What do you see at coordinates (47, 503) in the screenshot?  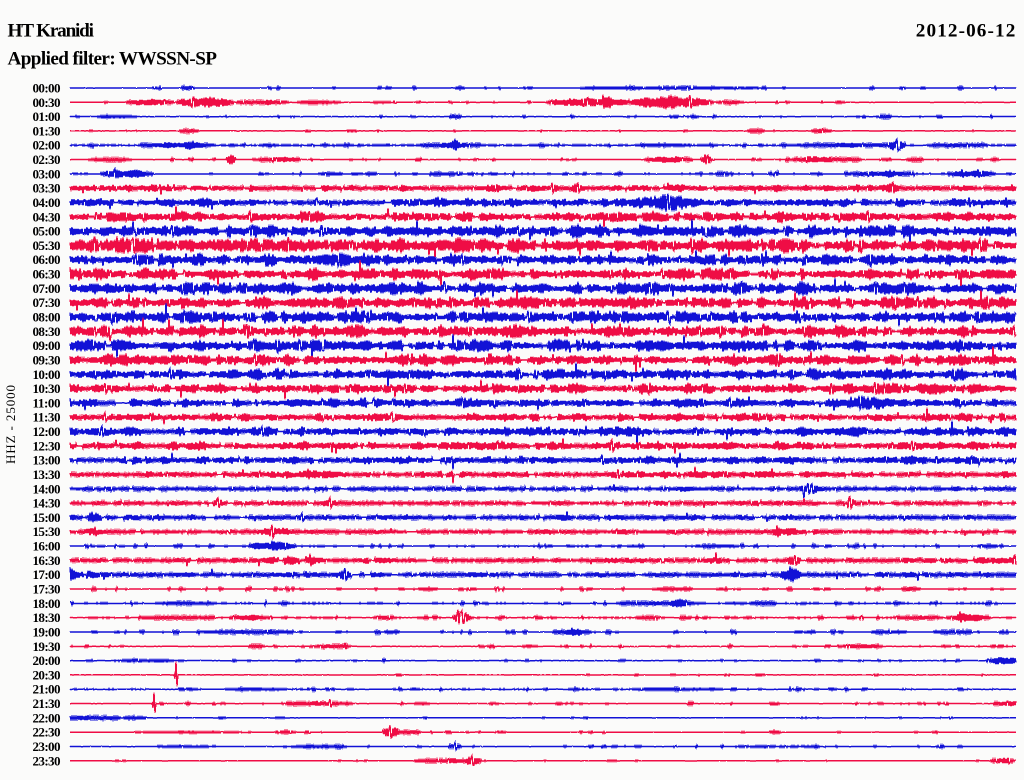 I see `svg-text: 14:30` at bounding box center [47, 503].